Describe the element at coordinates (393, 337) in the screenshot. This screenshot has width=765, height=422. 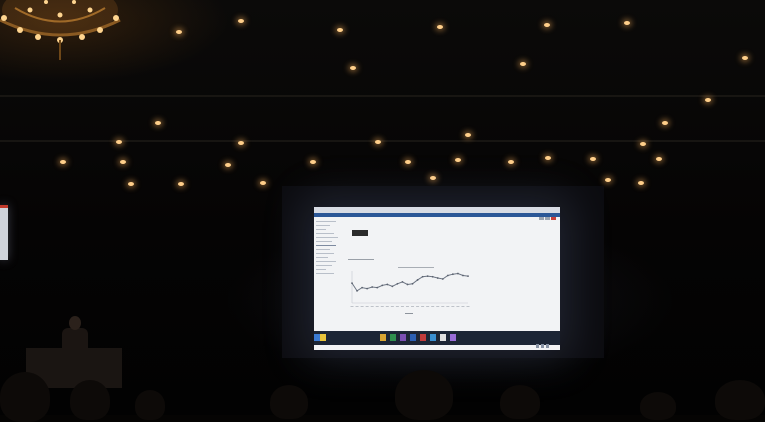
I see `excel-icon` at that location.